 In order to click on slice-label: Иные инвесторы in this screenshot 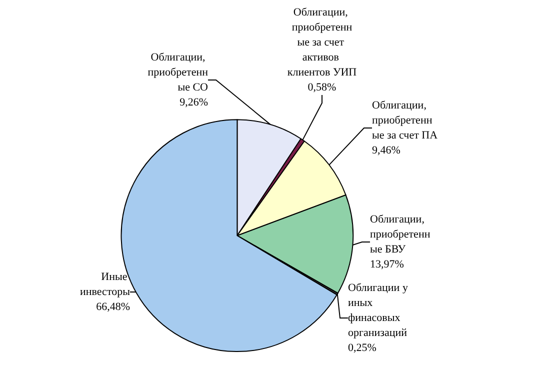, I will do `click(105, 284)`.